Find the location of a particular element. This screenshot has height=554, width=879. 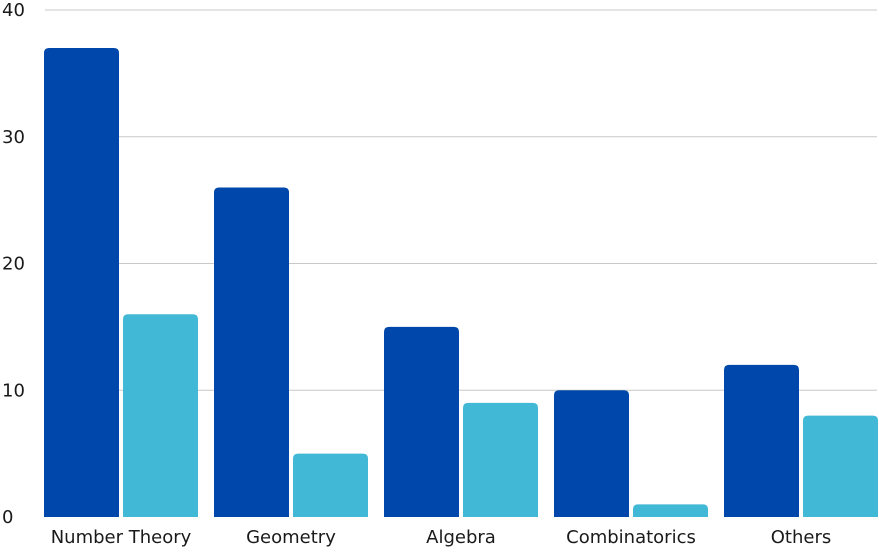

y-tick-label: 30 is located at coordinates (13, 137).